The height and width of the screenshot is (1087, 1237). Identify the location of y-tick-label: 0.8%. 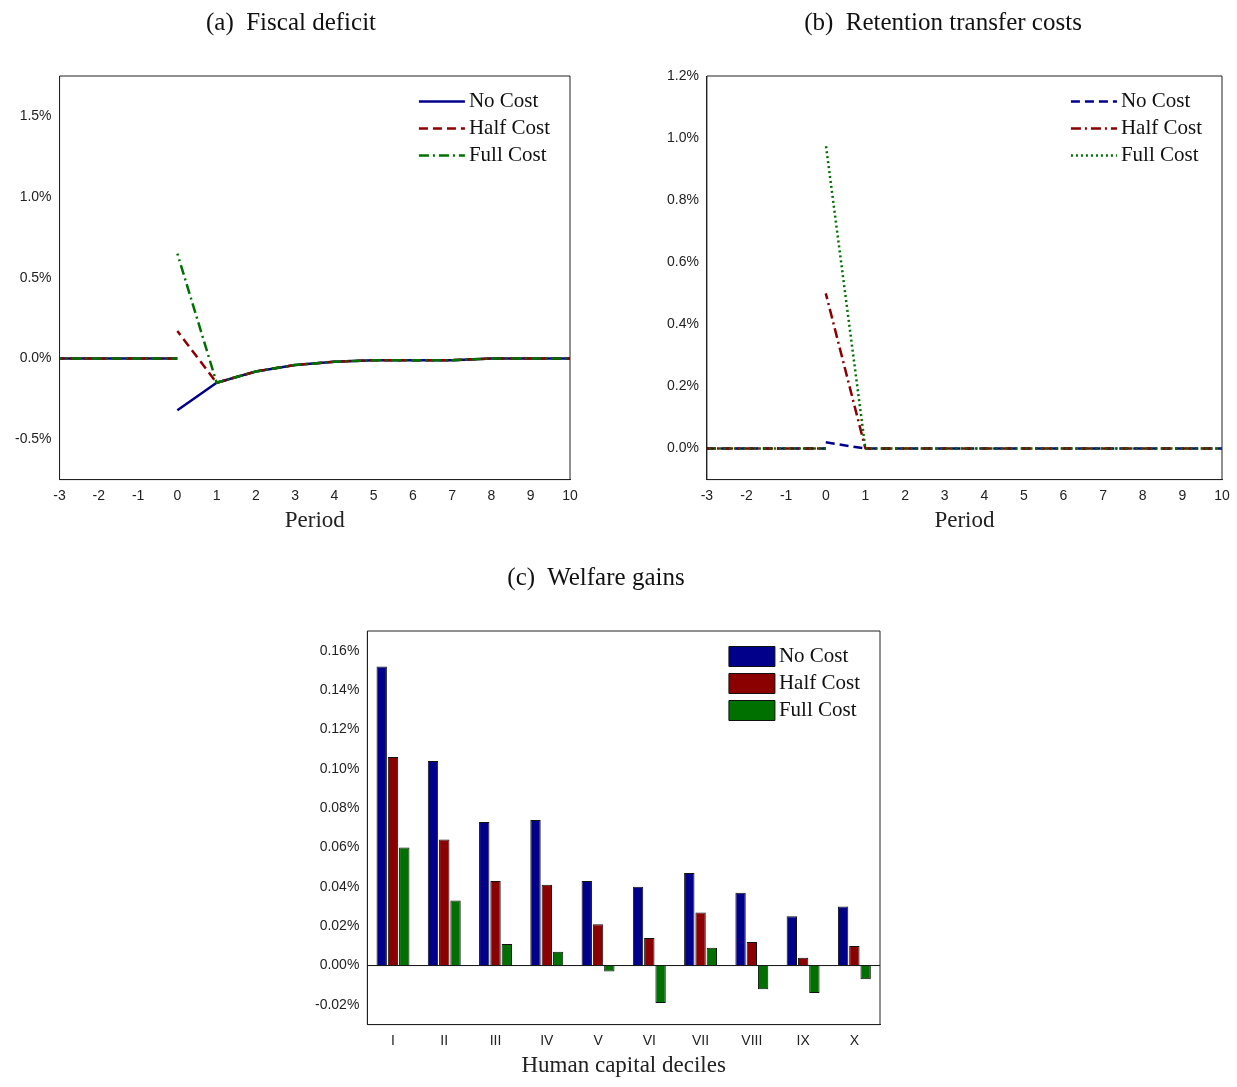
(682, 199).